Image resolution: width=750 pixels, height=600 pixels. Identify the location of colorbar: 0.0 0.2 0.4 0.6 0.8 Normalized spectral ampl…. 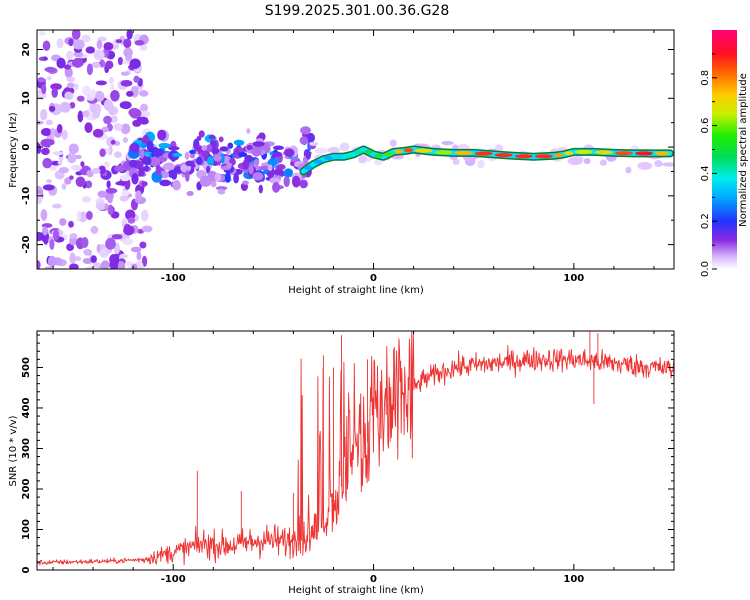
(724, 153).